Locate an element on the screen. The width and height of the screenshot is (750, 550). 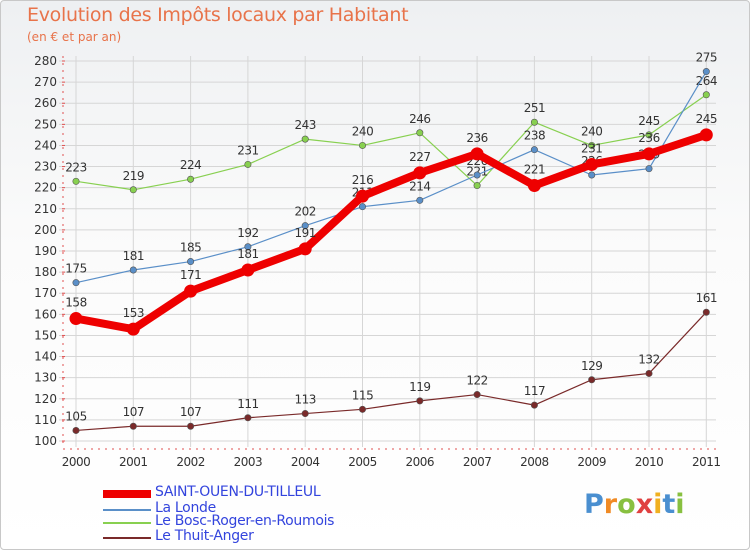
data-label-0: 171 is located at coordinates (190, 275).